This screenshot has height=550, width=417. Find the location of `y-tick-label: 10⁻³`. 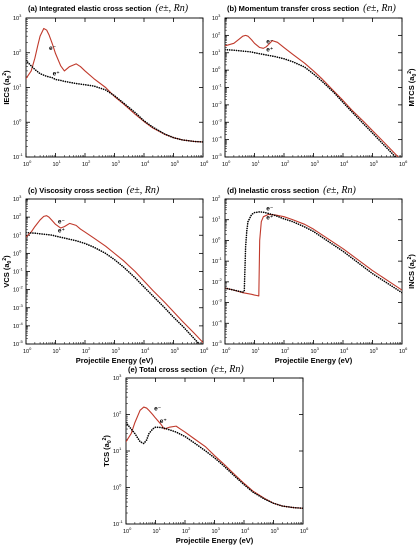

y-tick-label: 10⁻³ is located at coordinates (217, 121).